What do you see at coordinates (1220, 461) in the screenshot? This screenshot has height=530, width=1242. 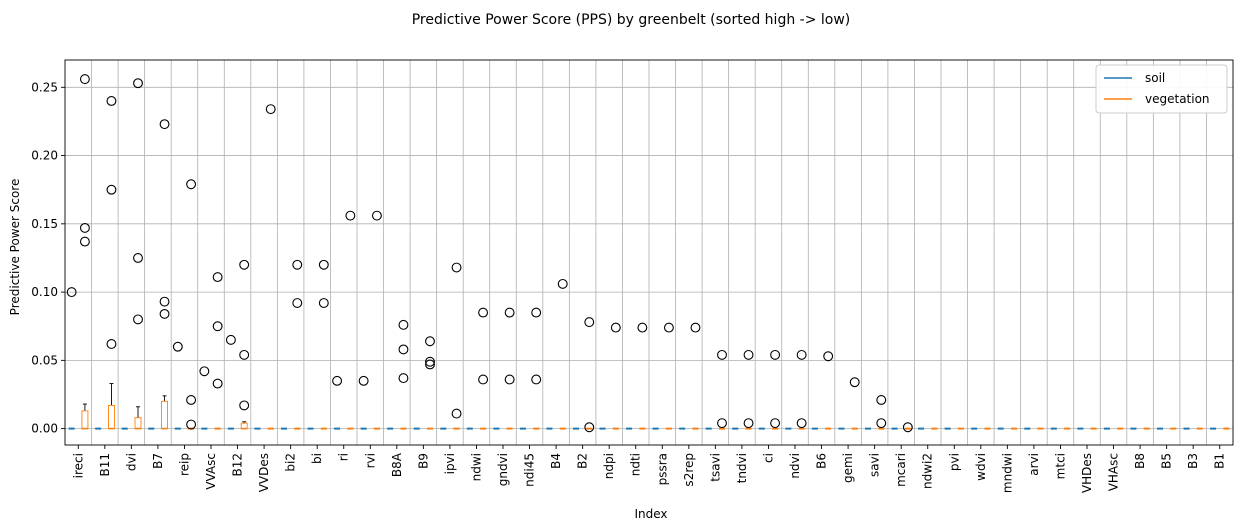 I see `x-tick-label-B1: B1` at bounding box center [1220, 461].